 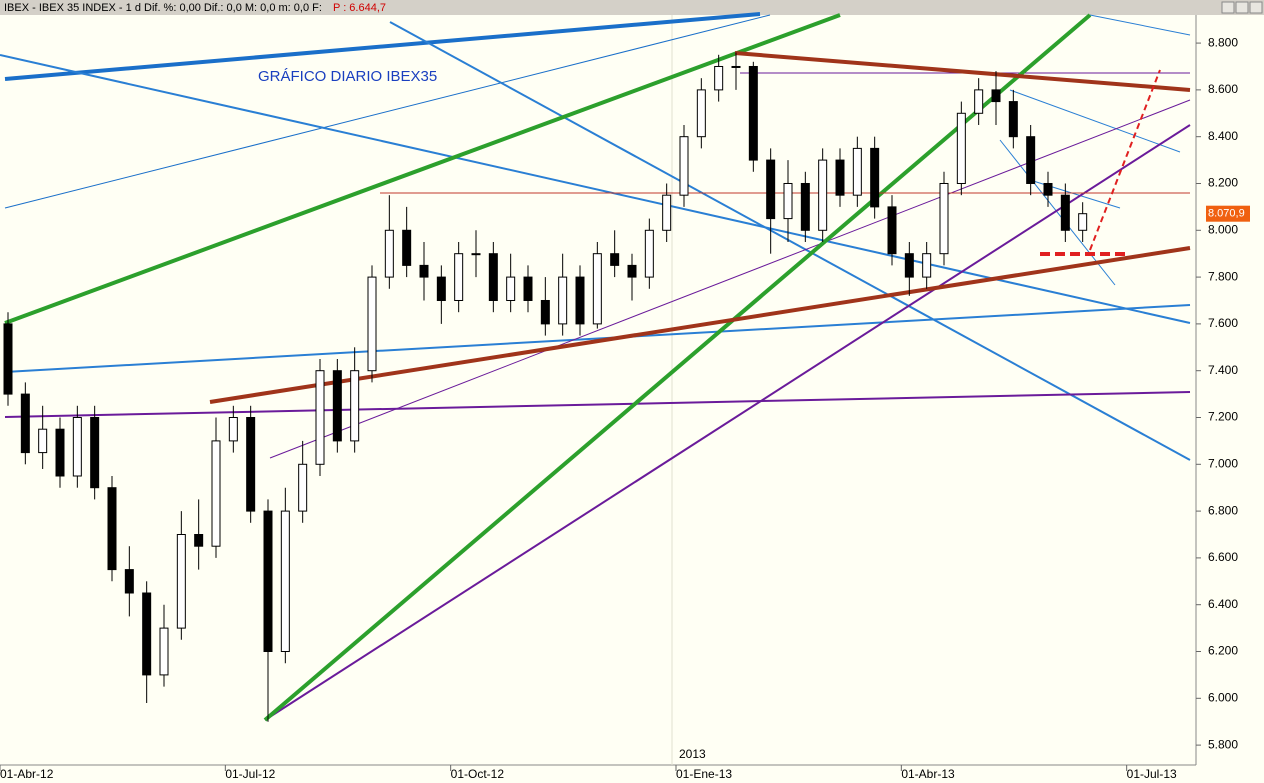 I want to click on y-tick-label: 7.600, so click(x=1223, y=323).